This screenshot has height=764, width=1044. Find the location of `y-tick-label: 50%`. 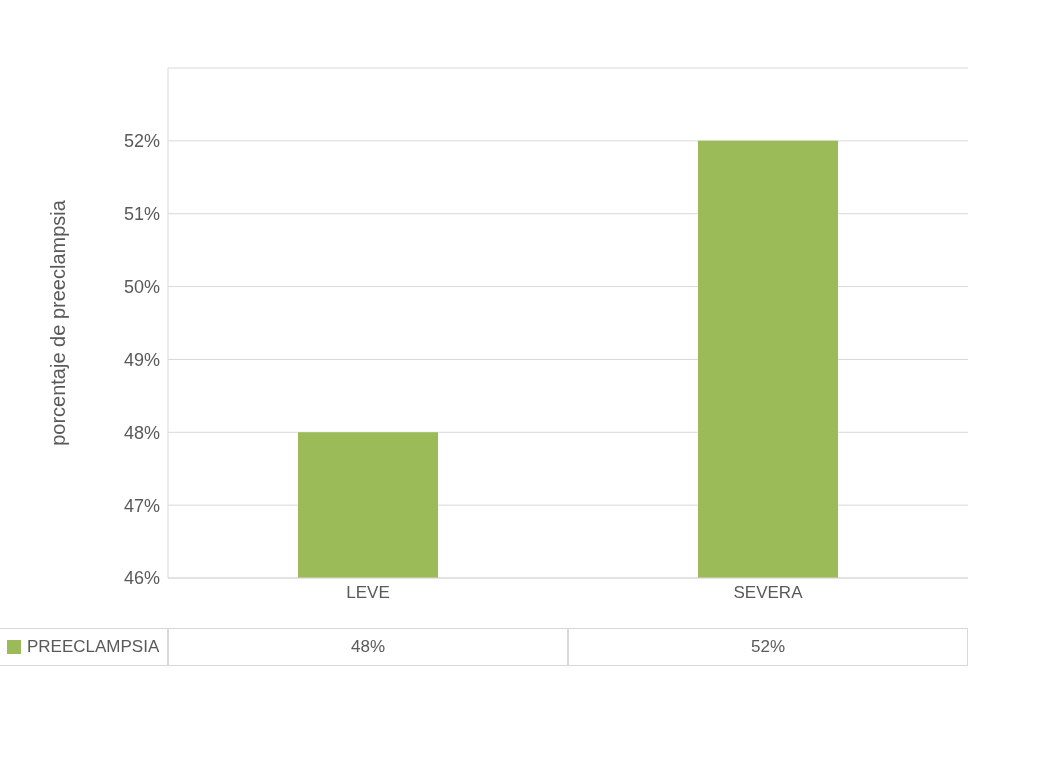

y-tick-label: 50% is located at coordinates (141, 286).